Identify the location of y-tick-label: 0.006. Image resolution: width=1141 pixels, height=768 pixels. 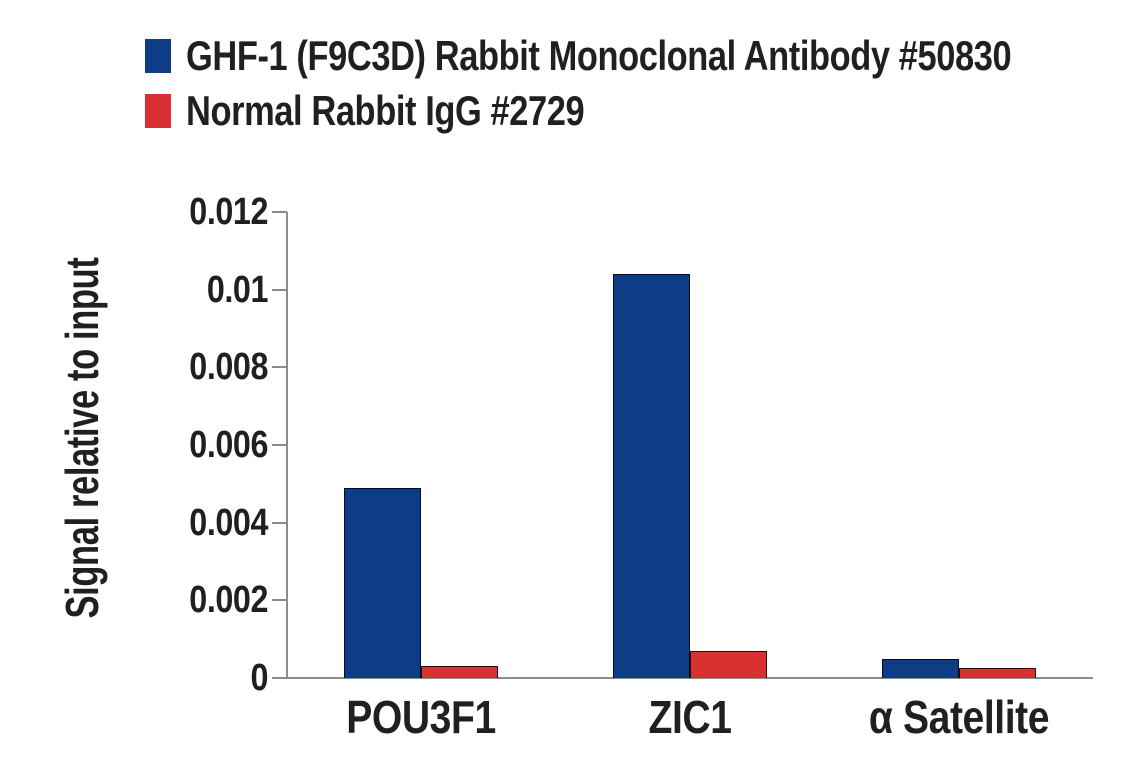
(228, 445).